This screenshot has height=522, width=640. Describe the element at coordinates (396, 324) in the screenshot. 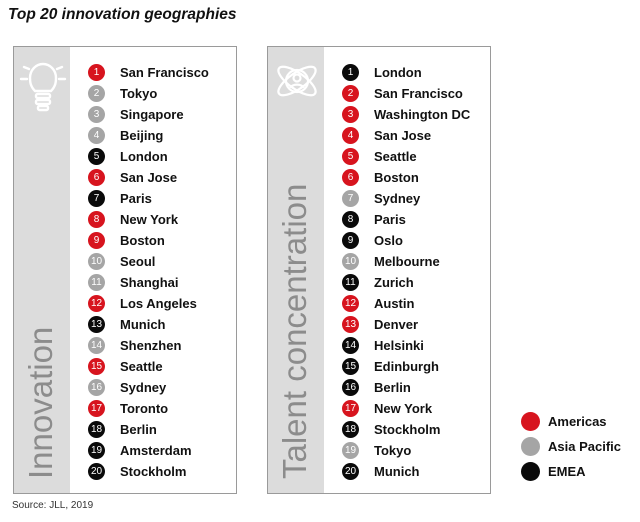

I see `city-name: Denver` at that location.